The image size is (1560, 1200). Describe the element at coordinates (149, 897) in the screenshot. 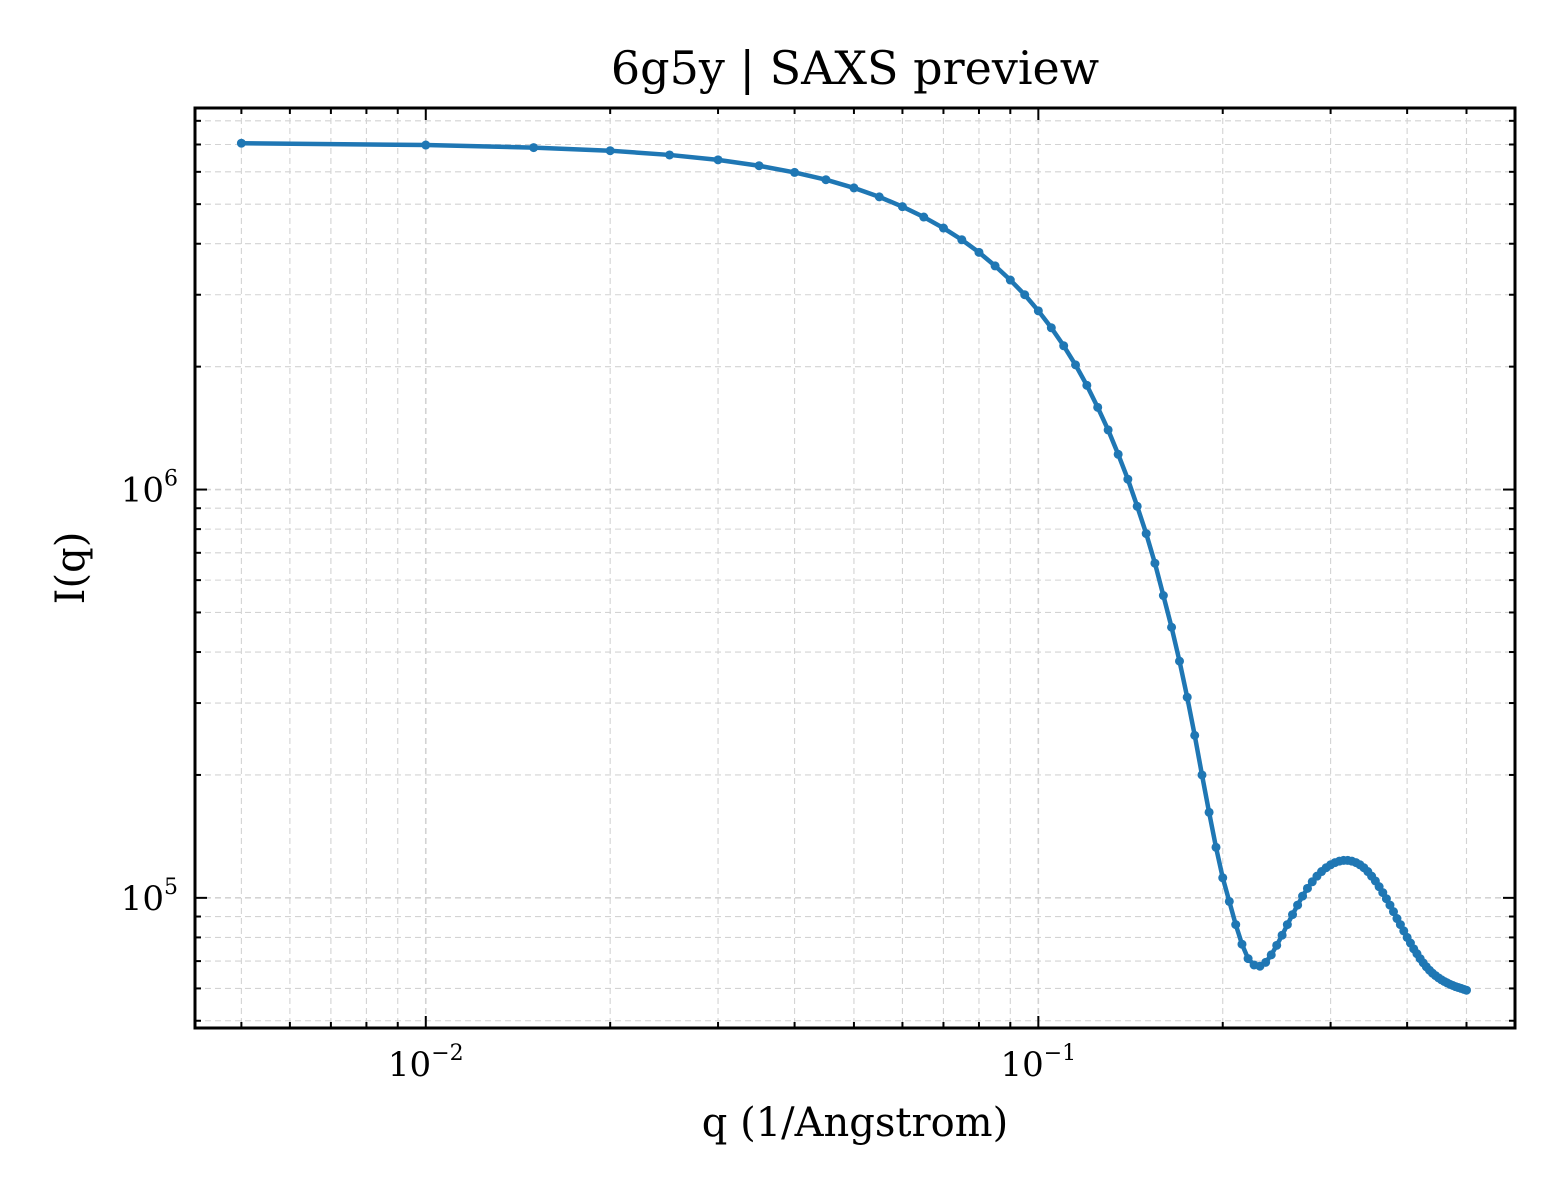

I see `y-tick-label: 10⁵` at that location.